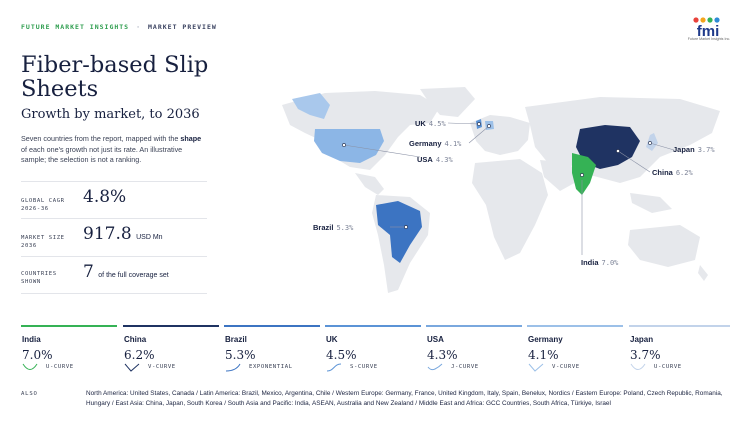 The width and height of the screenshot is (750, 421). I want to click on stat-unit: of the full coverage set, so click(133, 275).